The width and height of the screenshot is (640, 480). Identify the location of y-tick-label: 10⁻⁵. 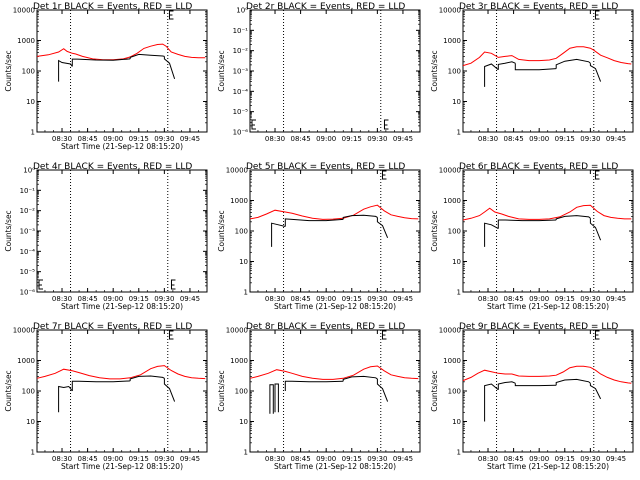
(241, 112).